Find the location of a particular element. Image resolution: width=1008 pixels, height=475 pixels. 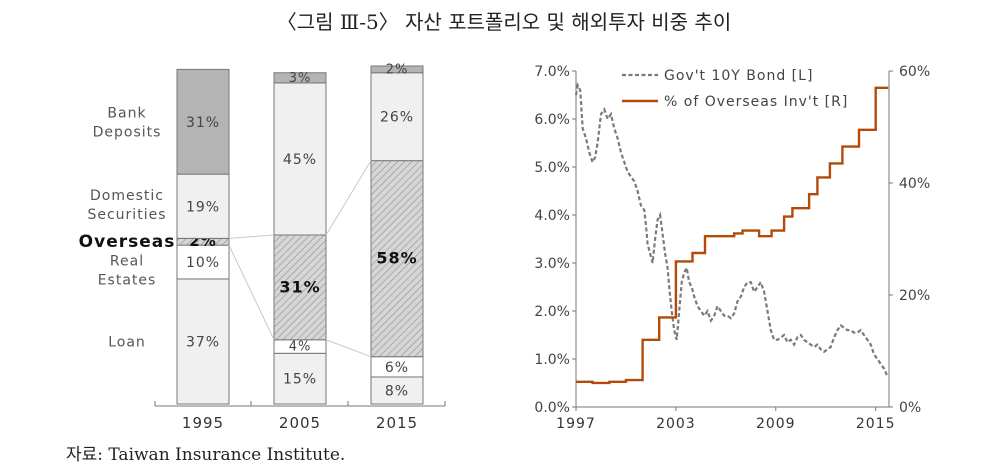

x-axis-tick-label: 2009 is located at coordinates (776, 424).